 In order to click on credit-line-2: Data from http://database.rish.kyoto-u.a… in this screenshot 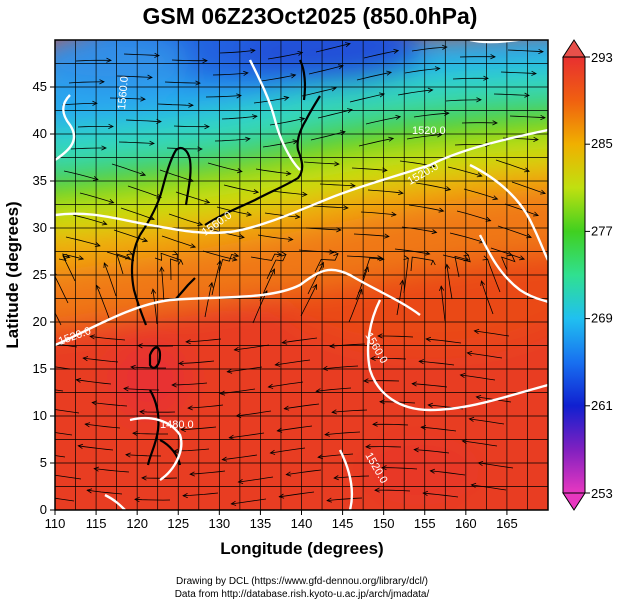, I will do `click(302, 594)`.